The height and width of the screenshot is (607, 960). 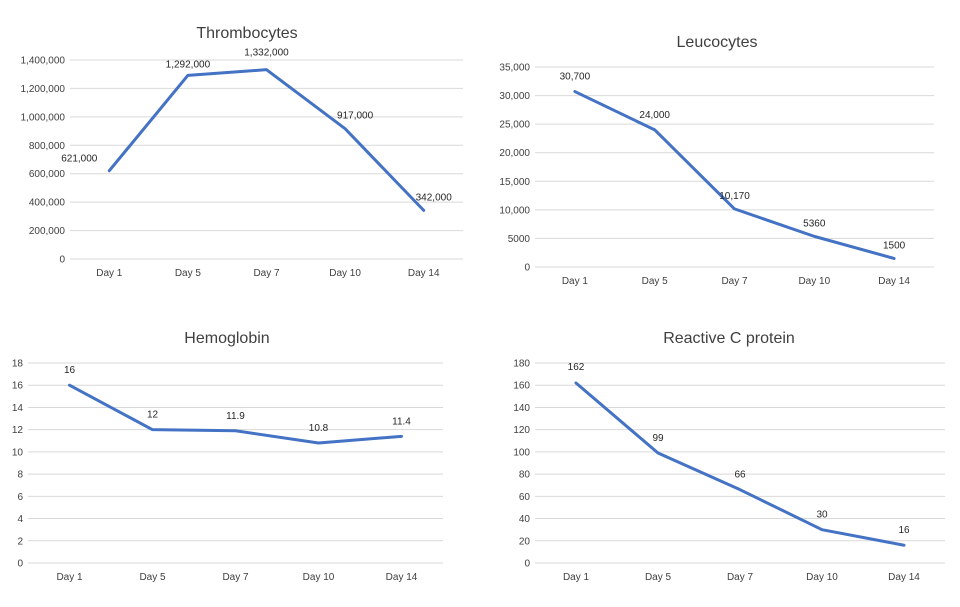 I want to click on data-label: 10.8, so click(x=319, y=428).